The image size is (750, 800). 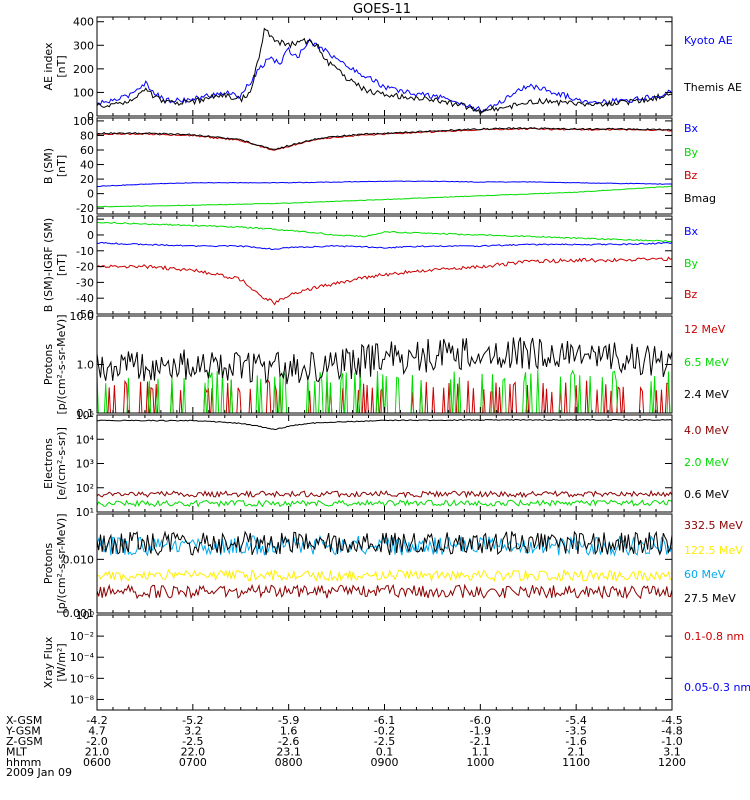 What do you see at coordinates (384, 75) in the screenshot?
I see `series-ae-kyoto-ae` at bounding box center [384, 75].